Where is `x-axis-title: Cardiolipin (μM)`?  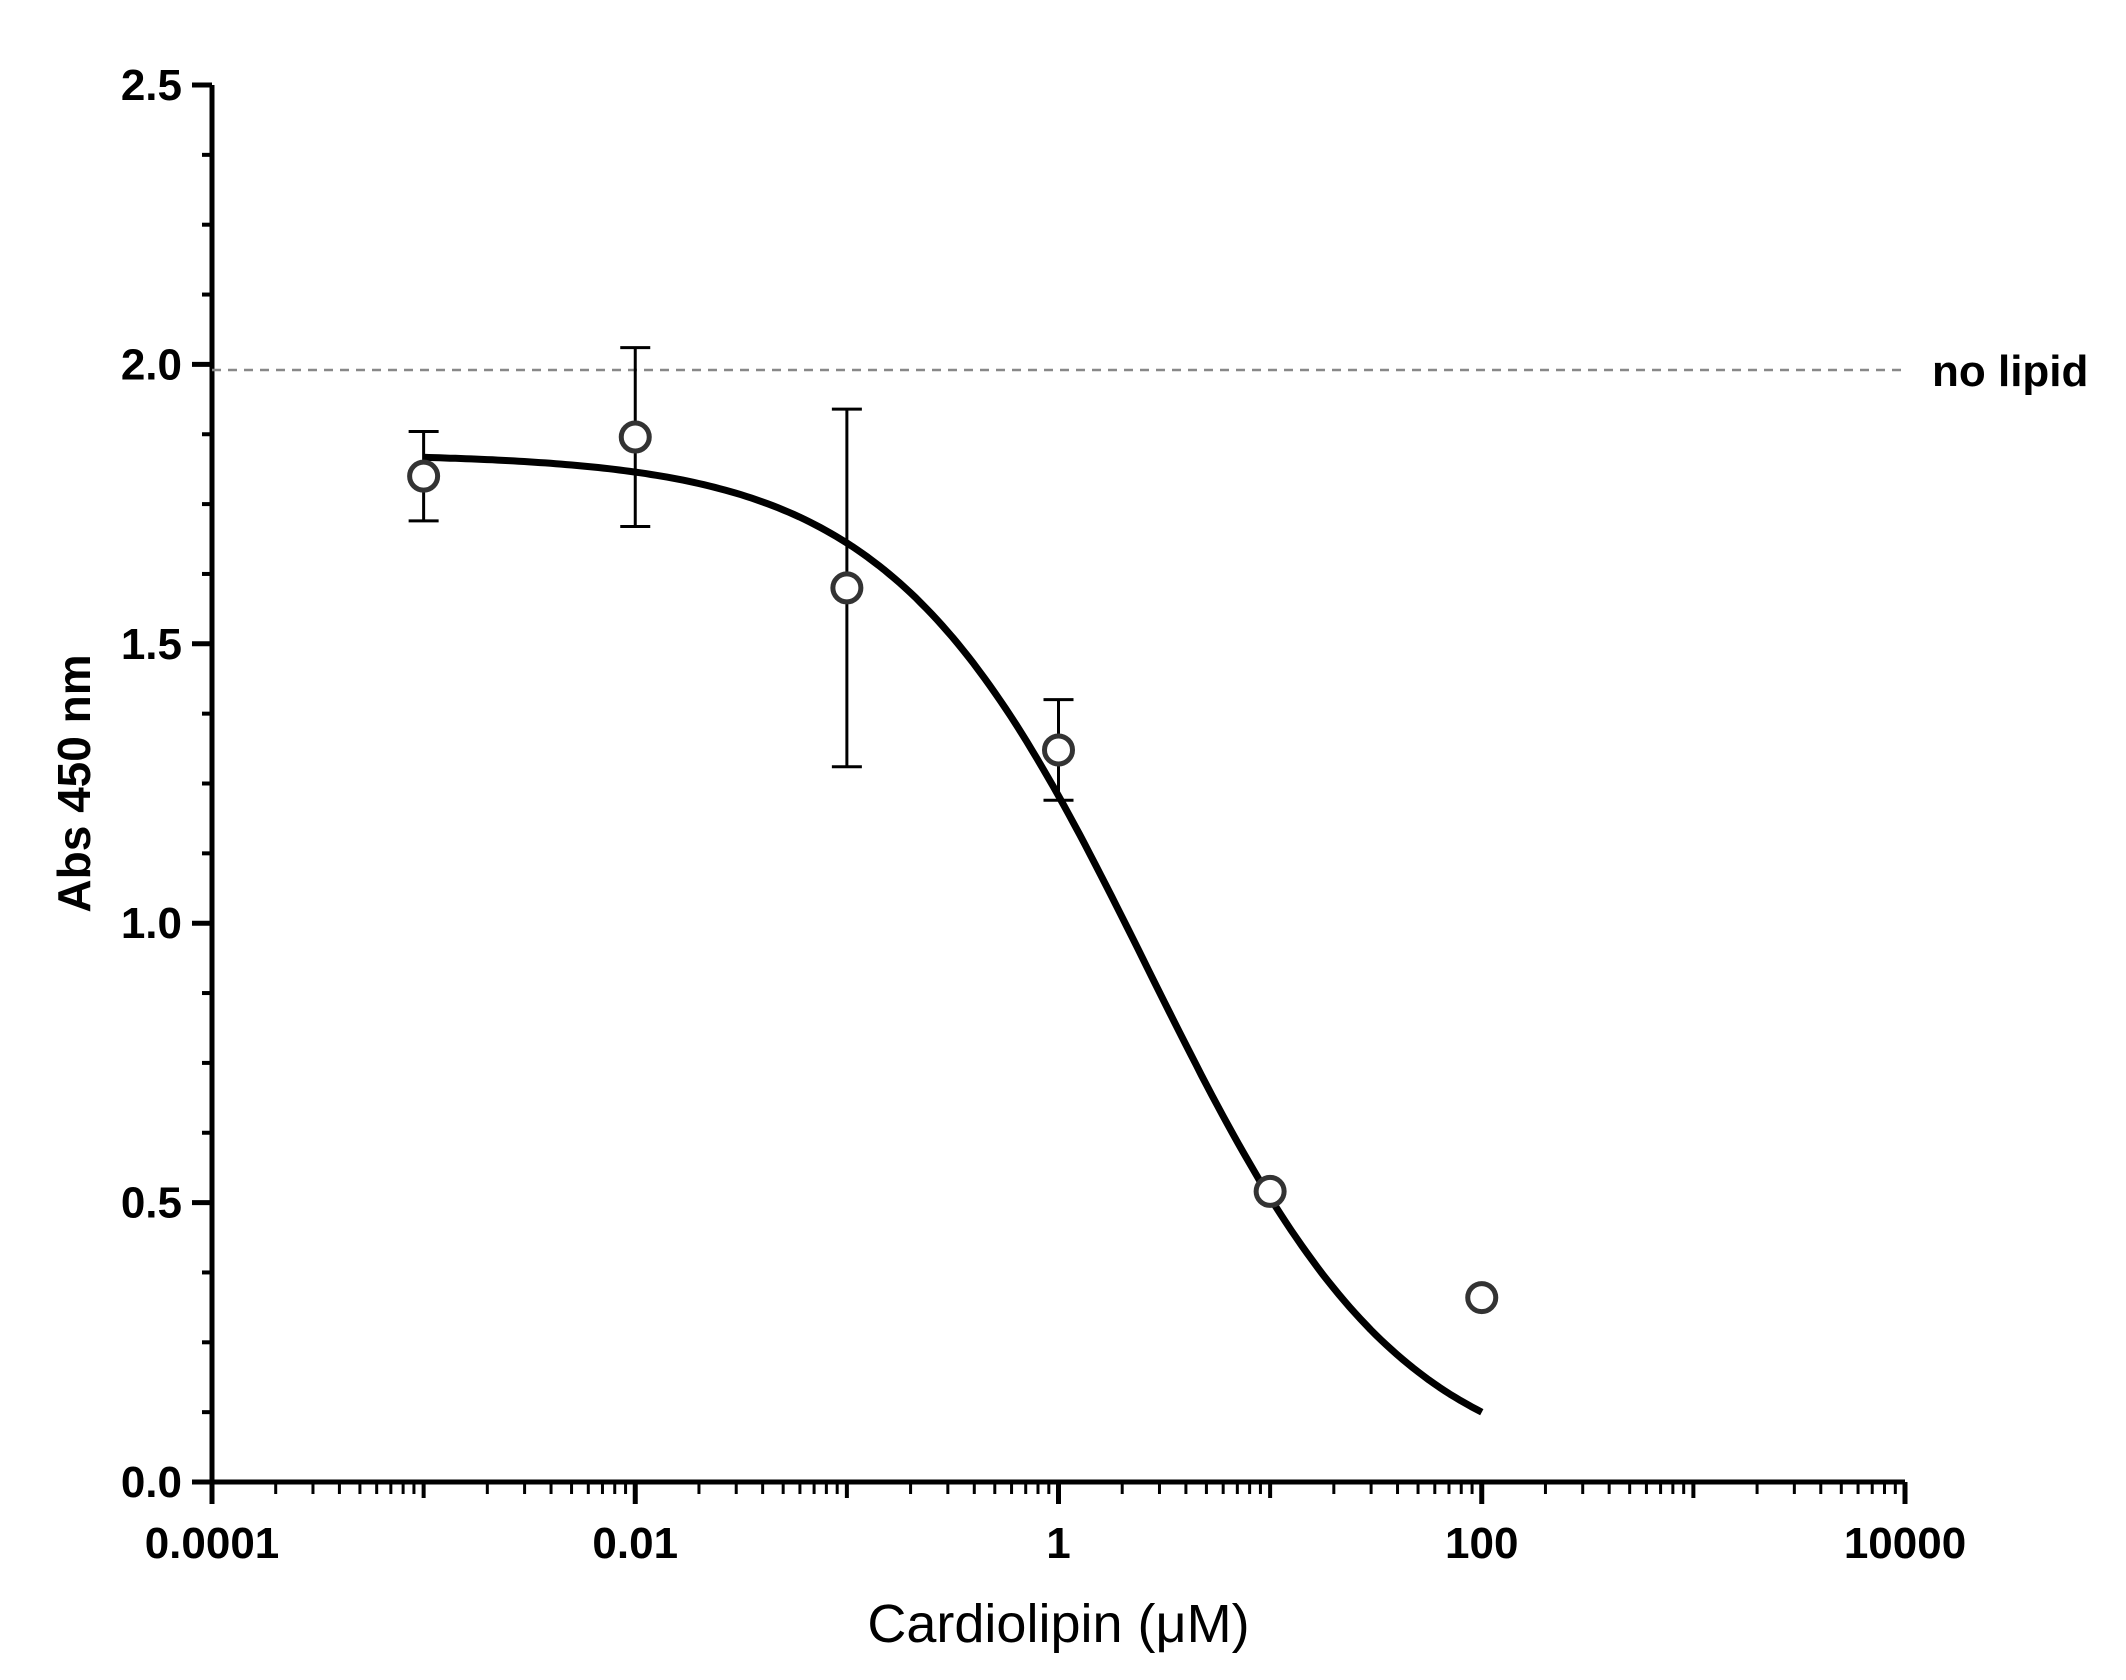
x-axis-title: Cardiolipin (μM) is located at coordinates (1058, 1624).